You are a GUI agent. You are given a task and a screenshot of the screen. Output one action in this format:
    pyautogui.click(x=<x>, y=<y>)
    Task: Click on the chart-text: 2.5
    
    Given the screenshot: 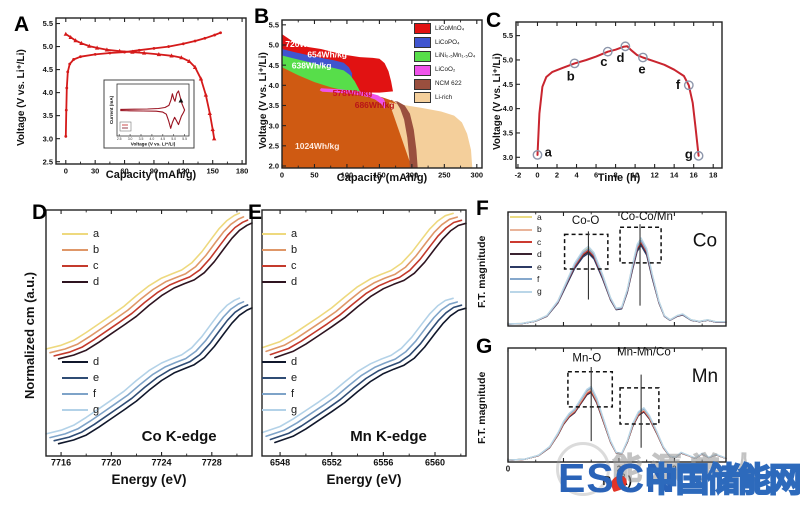 What is the action you would take?
    pyautogui.click(x=48, y=161)
    